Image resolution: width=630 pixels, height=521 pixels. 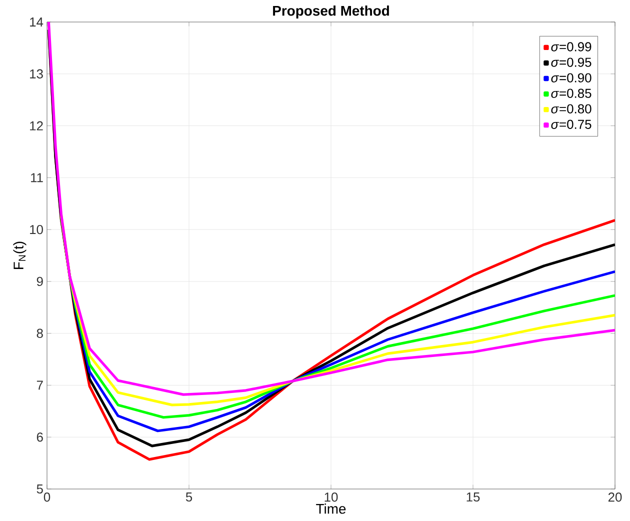 What do you see at coordinates (37, 22) in the screenshot?
I see `y-tick-label: 14` at bounding box center [37, 22].